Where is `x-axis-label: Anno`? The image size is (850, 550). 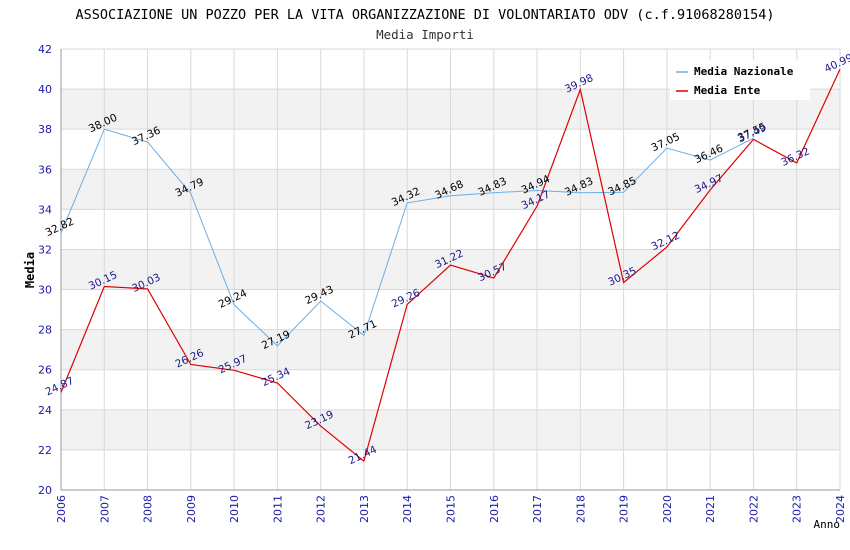 x-axis-label: Anno is located at coordinates (827, 524).